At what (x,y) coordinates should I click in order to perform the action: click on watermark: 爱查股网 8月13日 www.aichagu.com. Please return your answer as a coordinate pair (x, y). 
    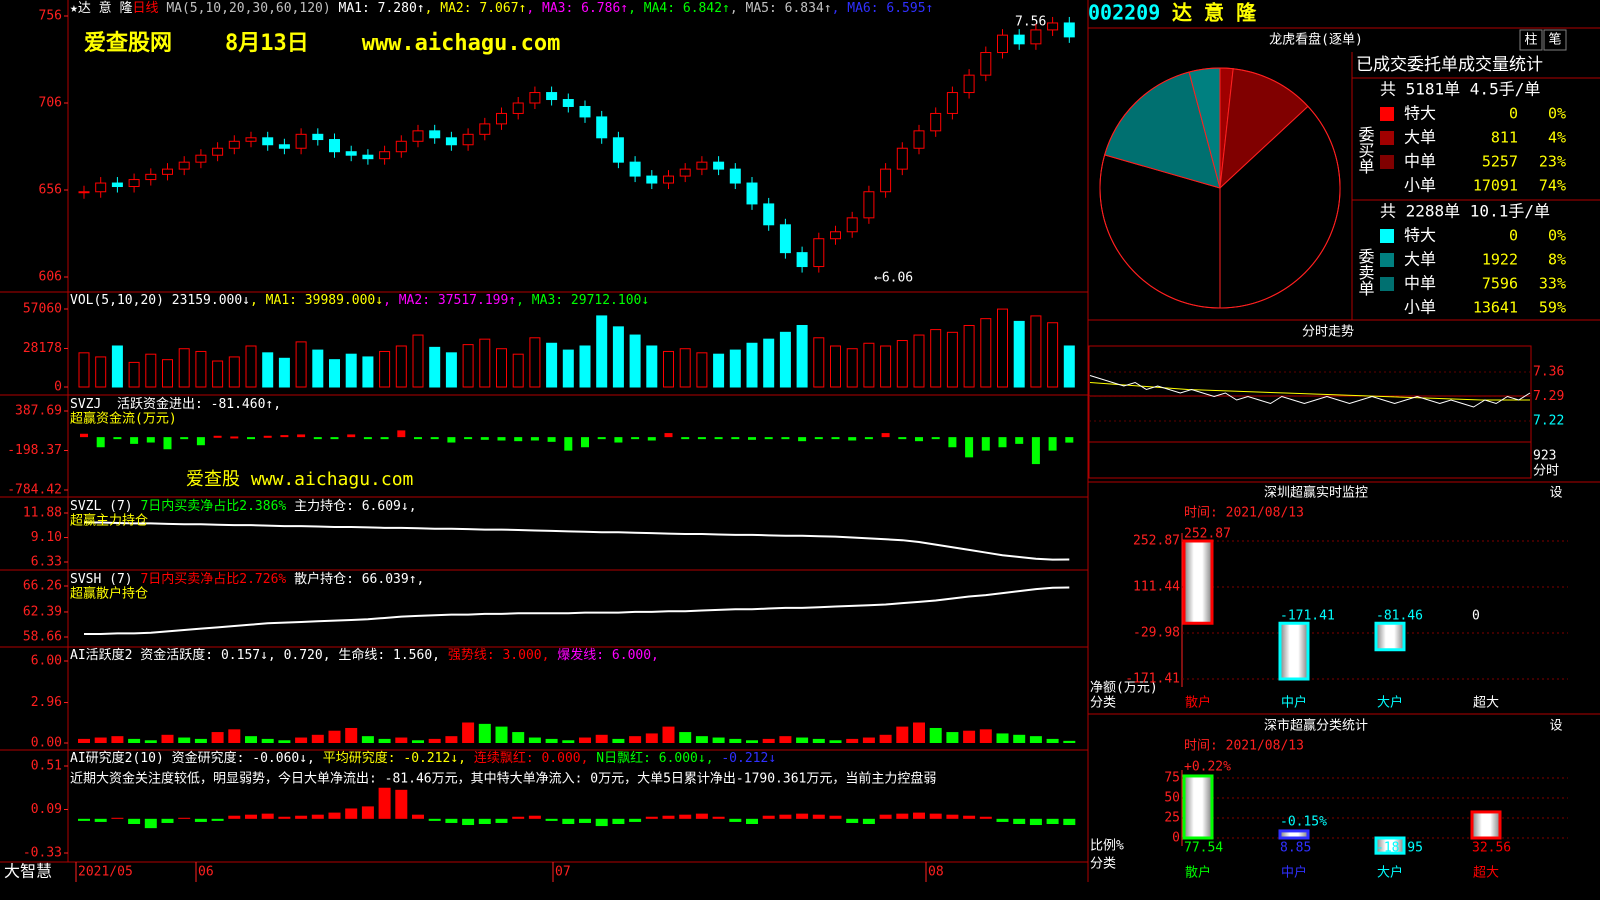
    Looking at the image, I should click on (322, 43).